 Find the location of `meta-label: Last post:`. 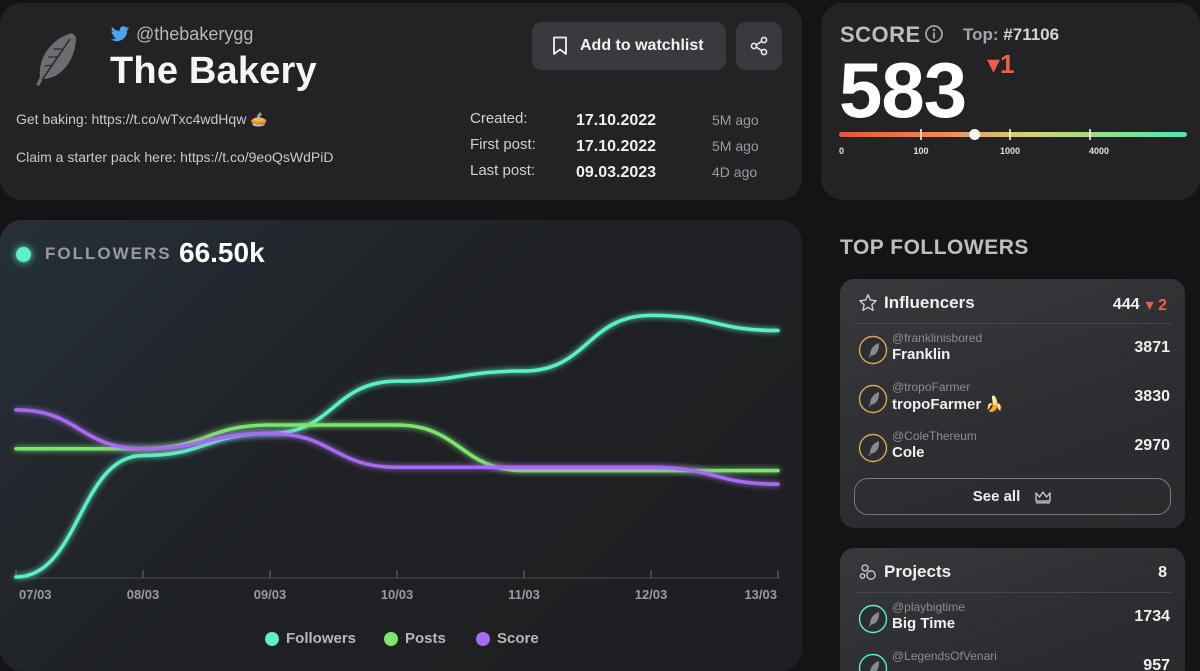

meta-label: Last post: is located at coordinates (503, 170).